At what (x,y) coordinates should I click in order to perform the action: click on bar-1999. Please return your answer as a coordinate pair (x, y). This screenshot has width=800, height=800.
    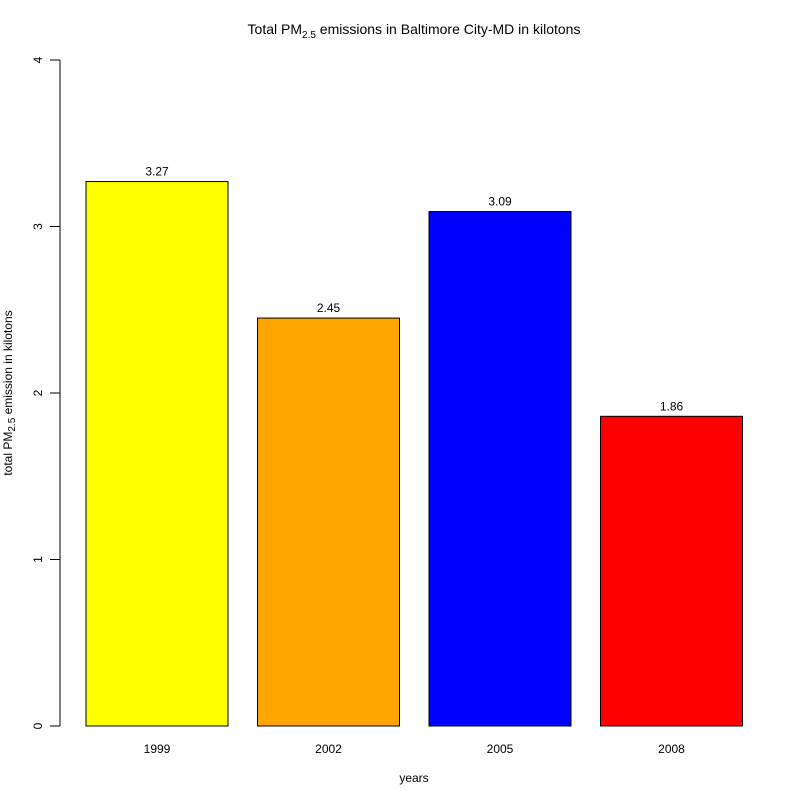
    Looking at the image, I should click on (157, 454).